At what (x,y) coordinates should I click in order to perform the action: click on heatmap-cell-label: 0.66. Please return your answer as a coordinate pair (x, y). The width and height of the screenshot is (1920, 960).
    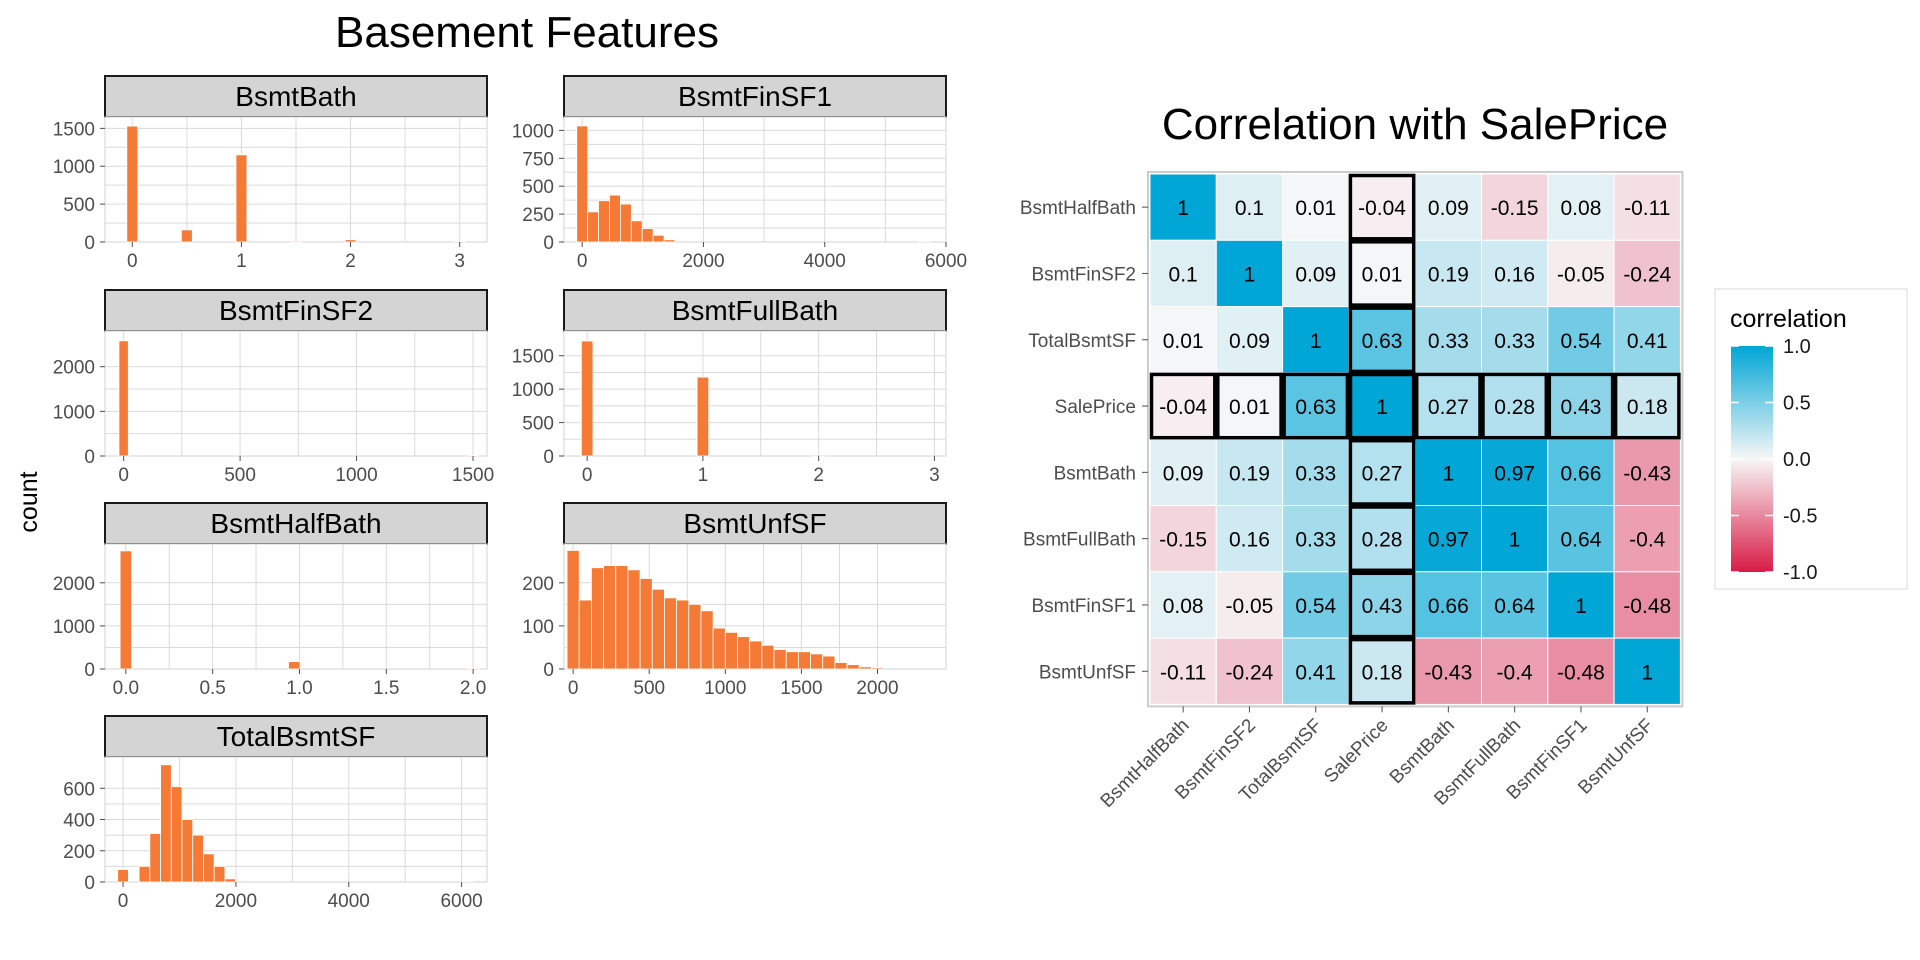
    Looking at the image, I should click on (1448, 606).